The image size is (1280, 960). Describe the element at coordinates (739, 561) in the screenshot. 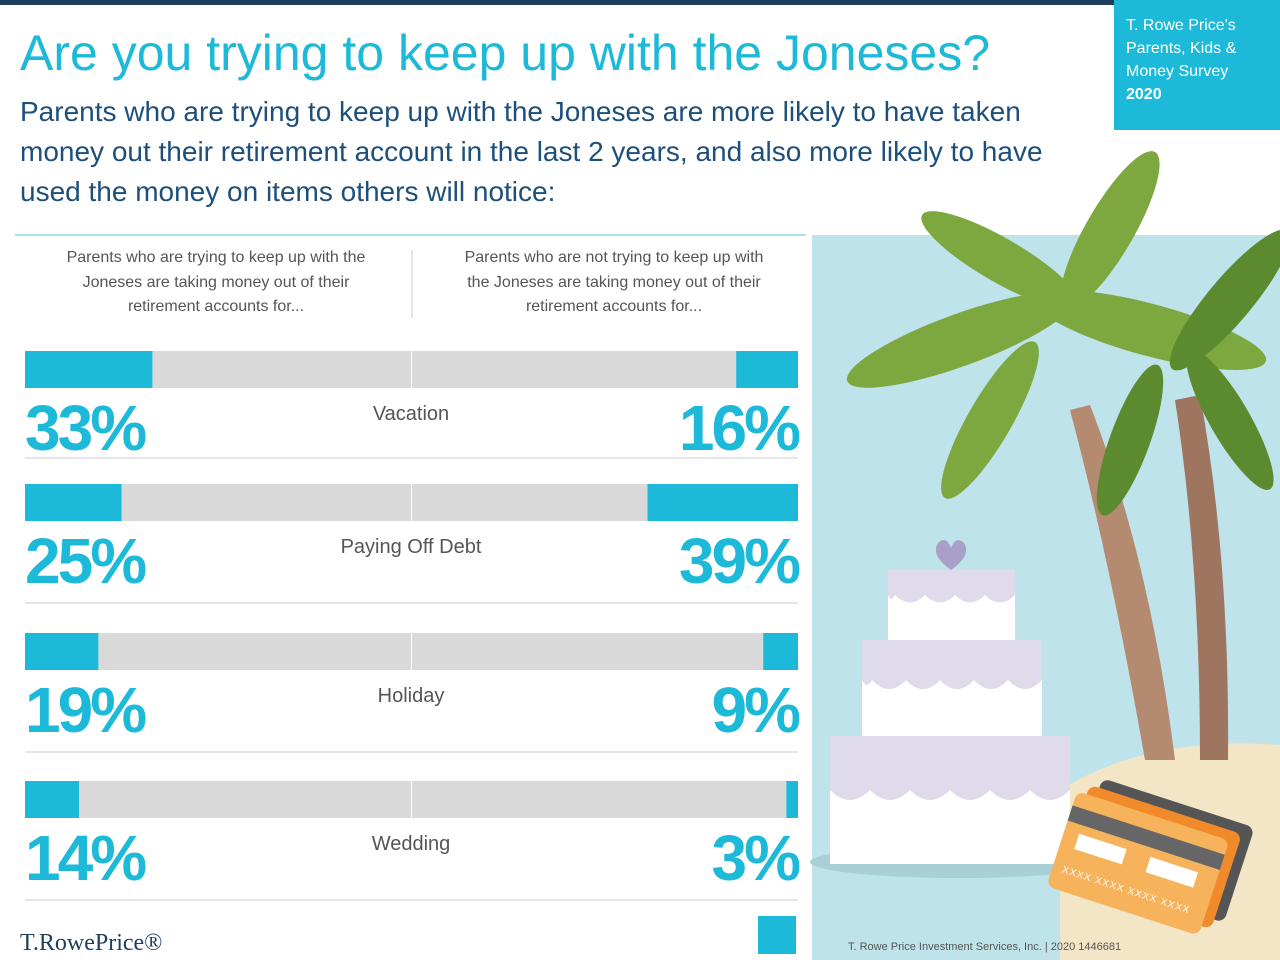

I see `value-label: 39%` at that location.